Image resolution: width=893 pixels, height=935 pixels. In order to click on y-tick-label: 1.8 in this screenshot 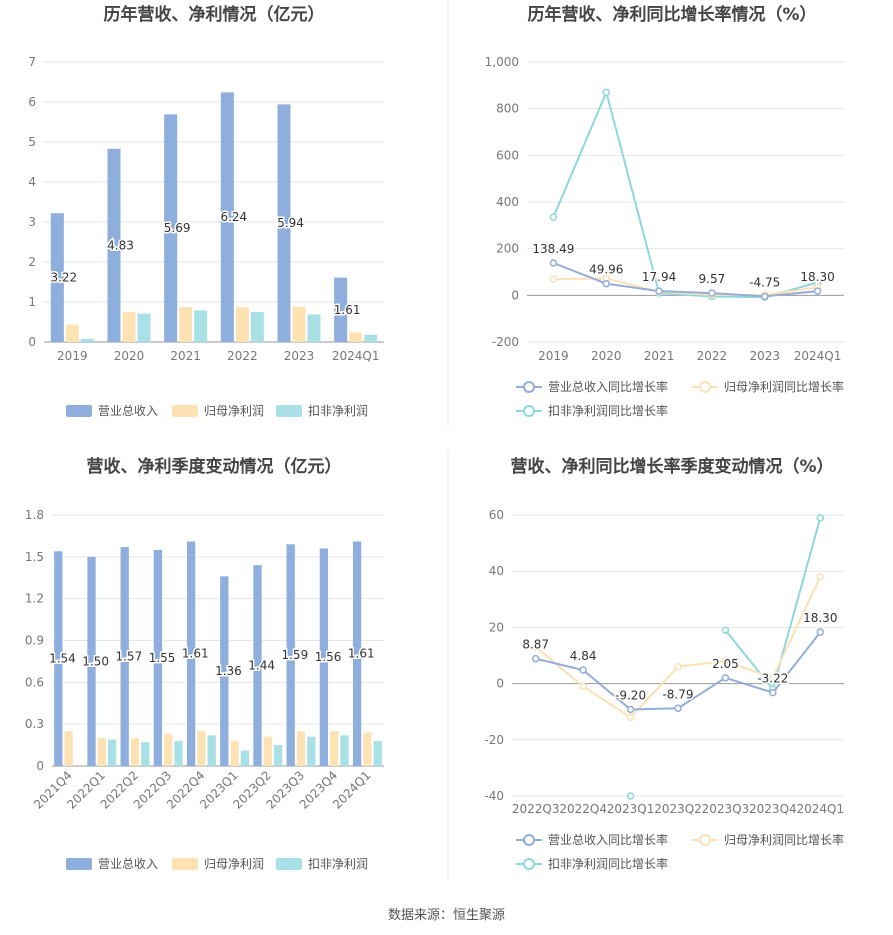, I will do `click(34, 515)`.